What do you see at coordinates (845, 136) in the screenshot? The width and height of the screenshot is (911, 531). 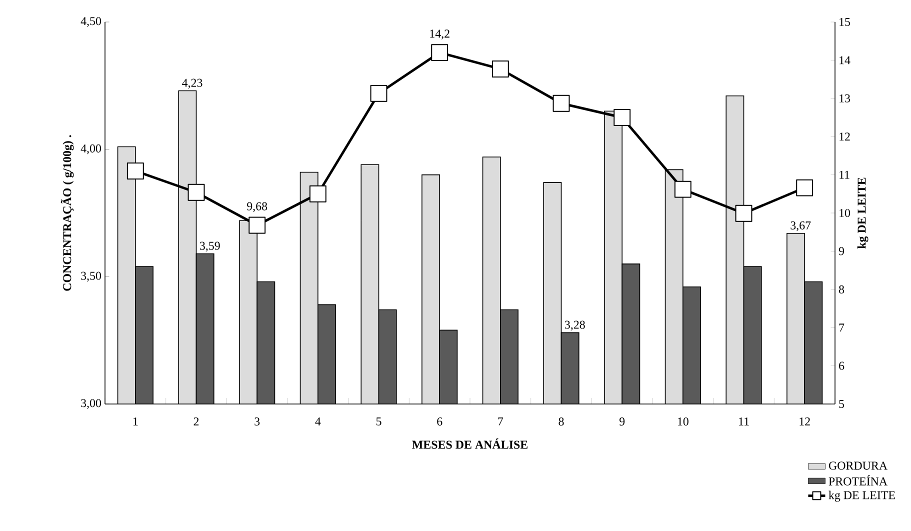 I see `y2-tick-label: 12` at bounding box center [845, 136].